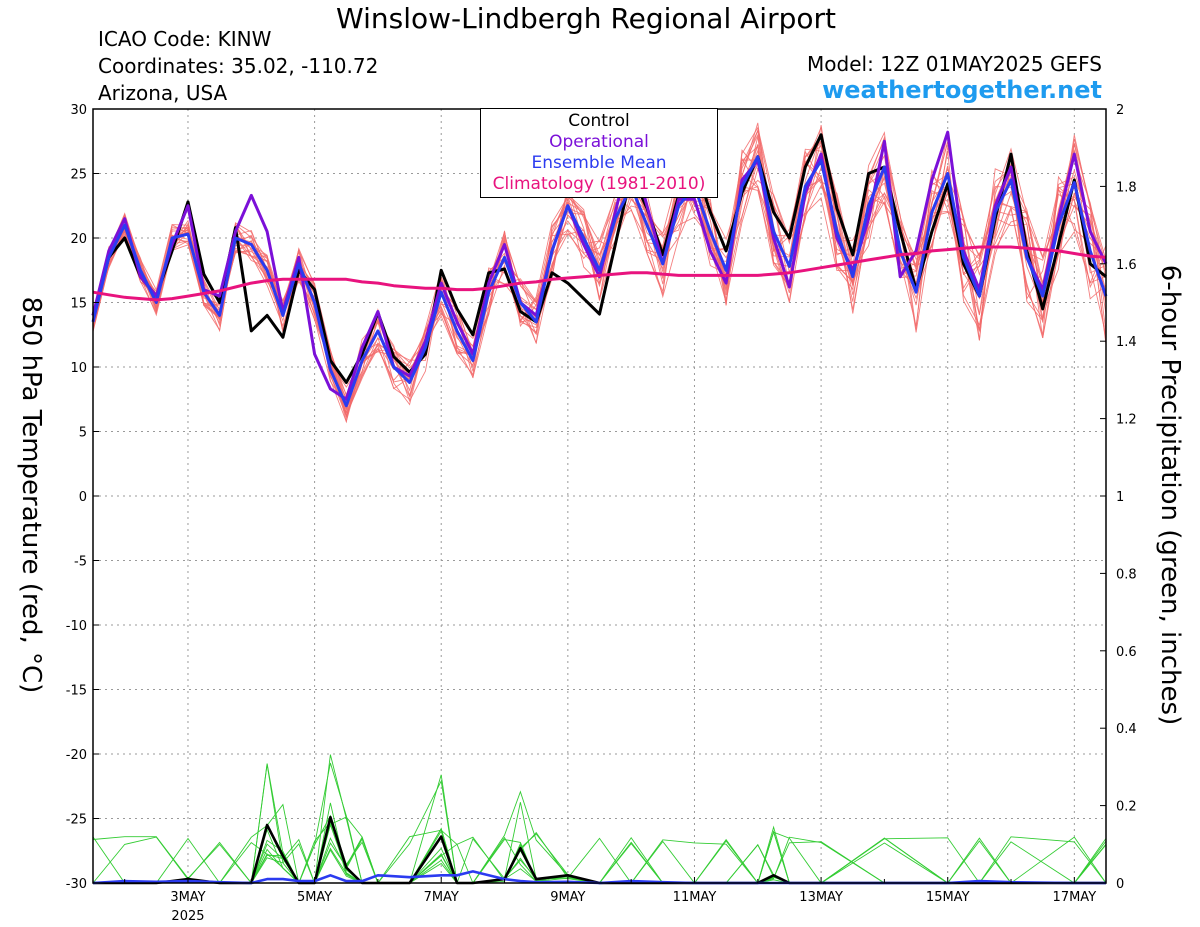 This screenshot has width=1200, height=927. What do you see at coordinates (1120, 110) in the screenshot?
I see `y2-tick-label: 2` at bounding box center [1120, 110].